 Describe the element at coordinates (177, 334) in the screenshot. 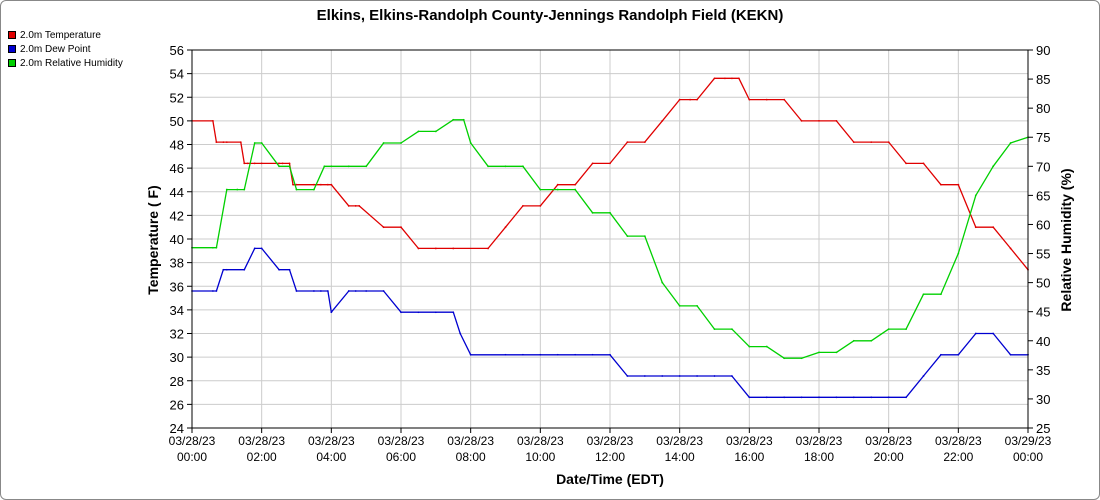

I see `y-tick-label: 32` at that location.